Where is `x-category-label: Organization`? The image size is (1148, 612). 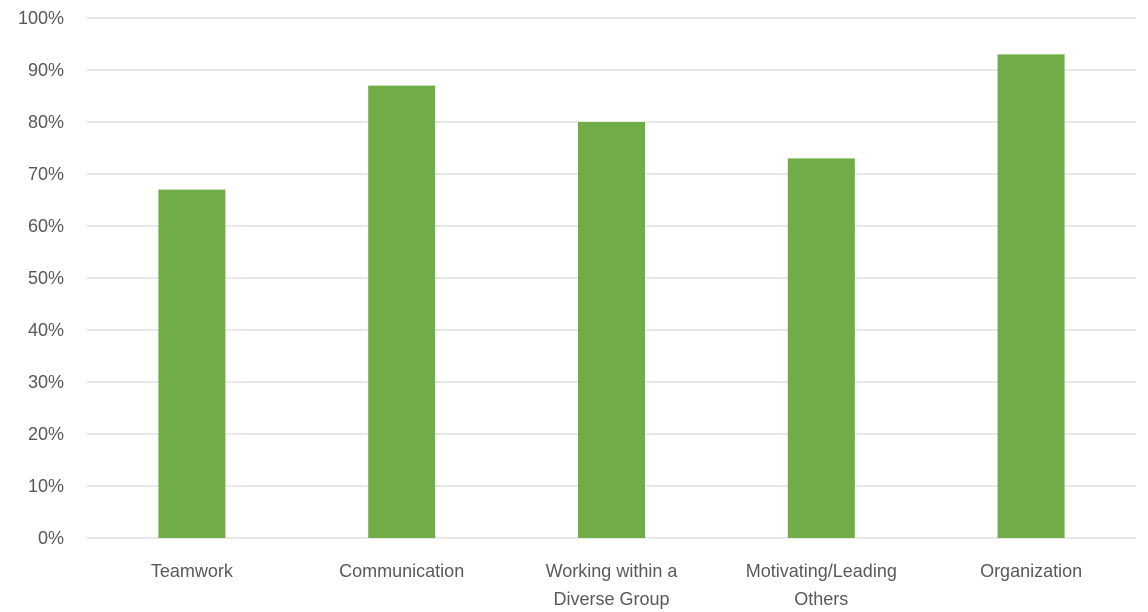
x-category-label: Organization is located at coordinates (1031, 571).